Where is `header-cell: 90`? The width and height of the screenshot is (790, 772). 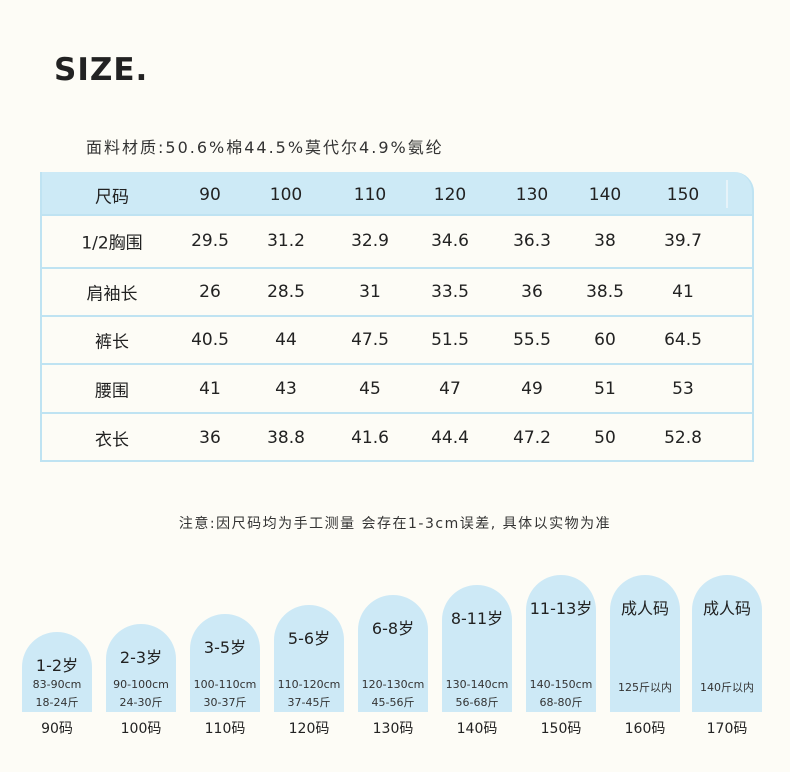
header-cell: 90 is located at coordinates (210, 195).